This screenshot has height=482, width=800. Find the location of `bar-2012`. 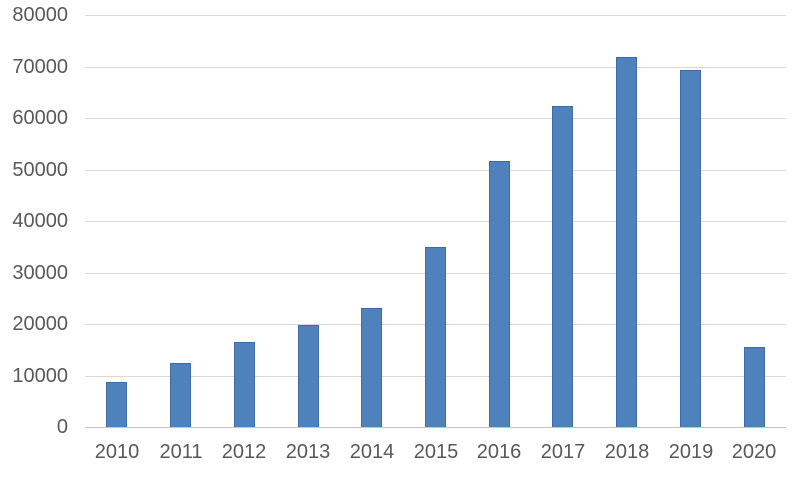

bar-2012 is located at coordinates (244, 384).